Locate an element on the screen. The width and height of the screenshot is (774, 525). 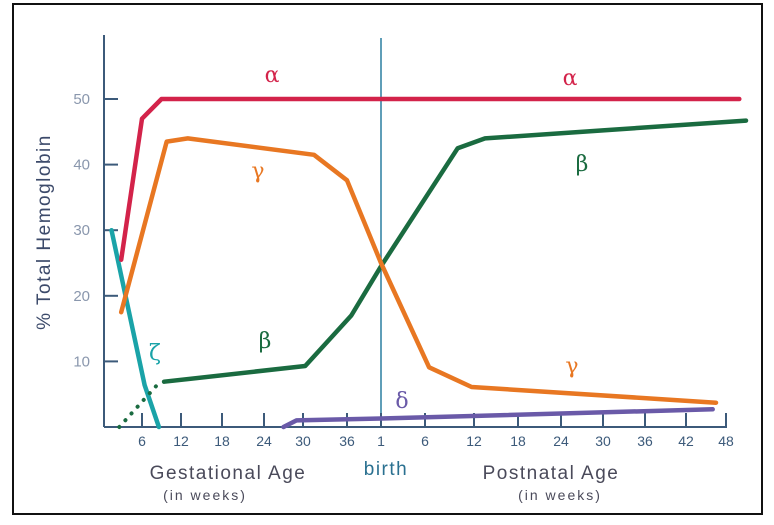
series-label-zeta: ζ is located at coordinates (155, 353).